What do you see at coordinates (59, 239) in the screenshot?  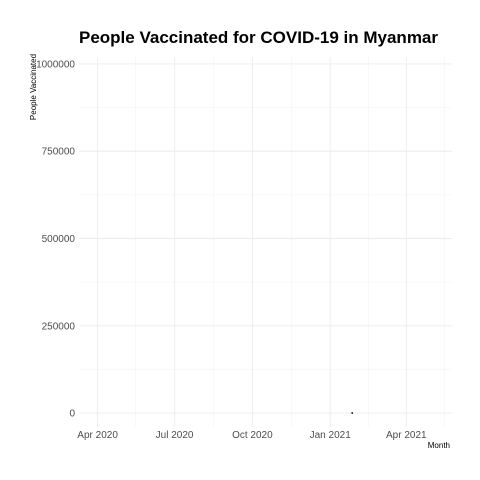 I see `y-tick-label: 500000` at bounding box center [59, 239].